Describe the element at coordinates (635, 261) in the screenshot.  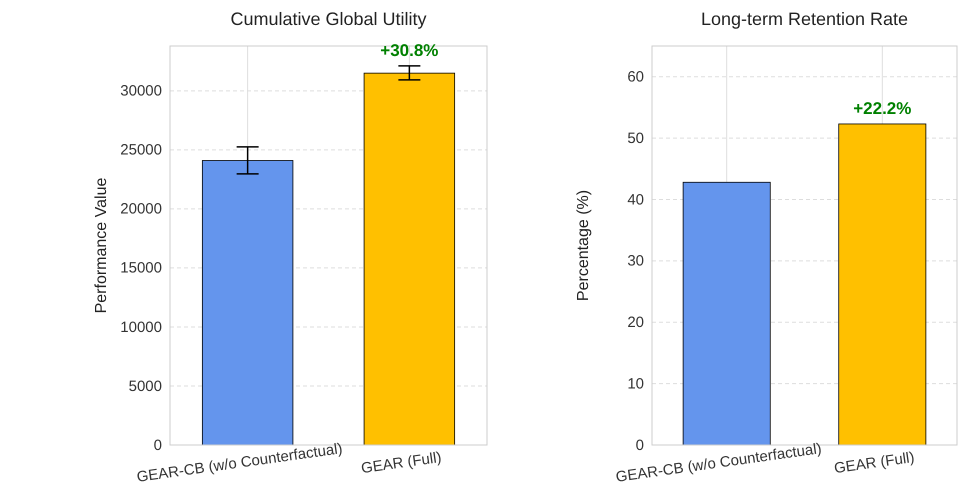
I see `y-tick-label: 30` at that location.